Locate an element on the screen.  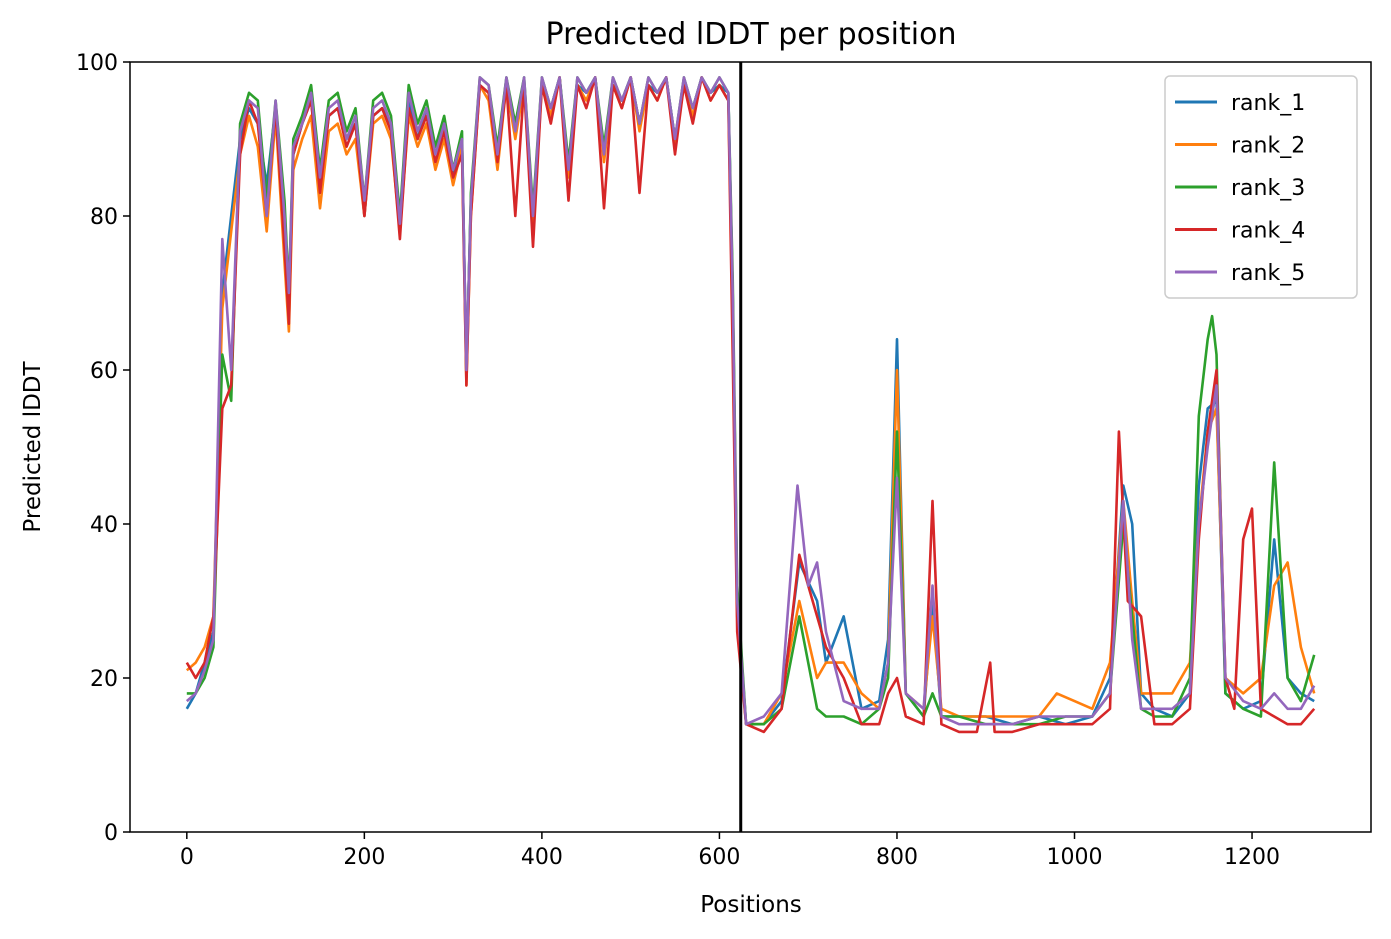
legend-box is located at coordinates (1261, 187).